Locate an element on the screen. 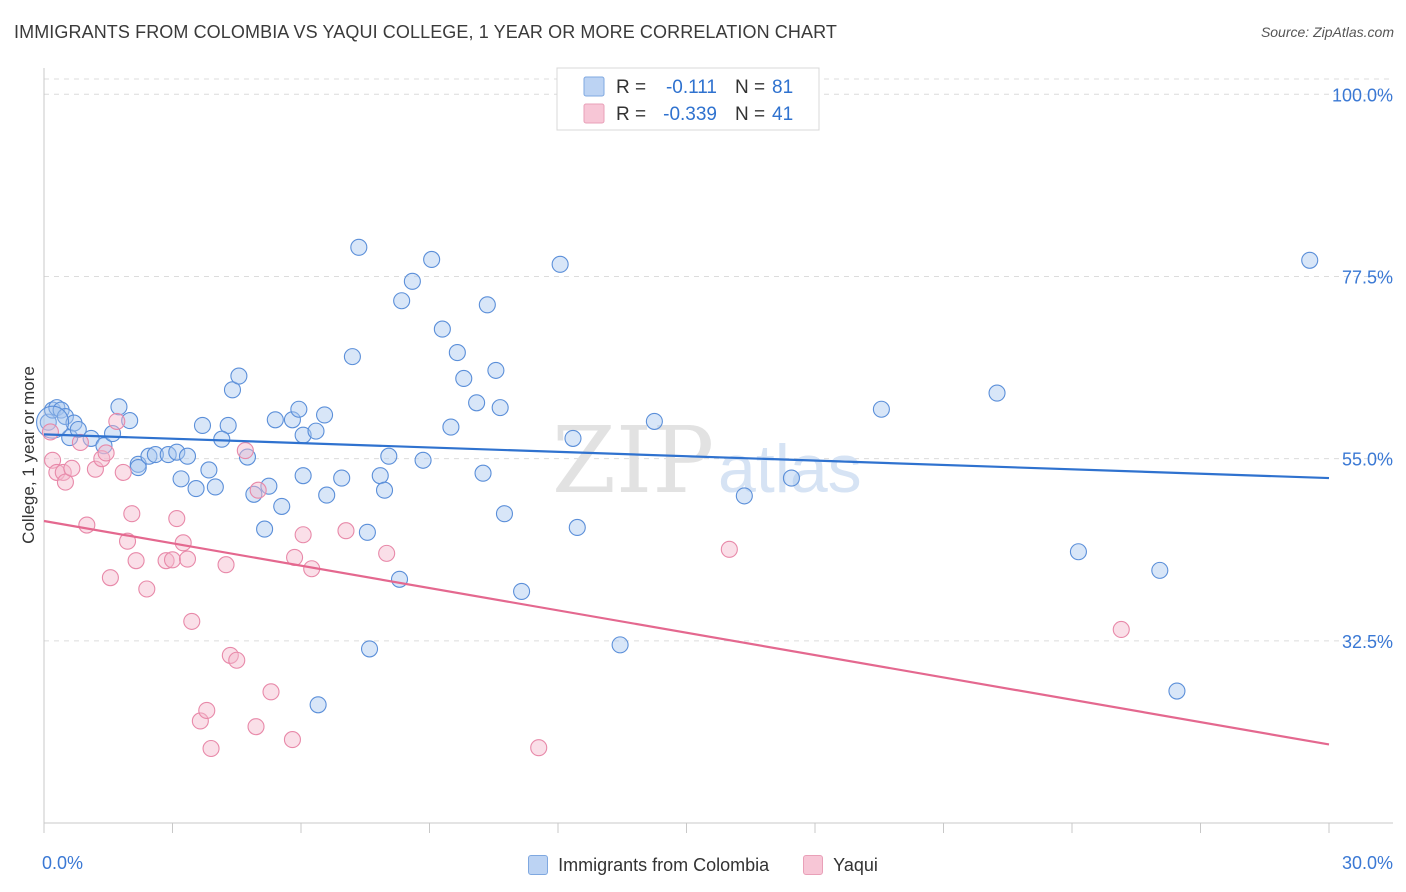 This screenshot has height=892, width=1406. watermark-zip: ZIP is located at coordinates (633, 460).